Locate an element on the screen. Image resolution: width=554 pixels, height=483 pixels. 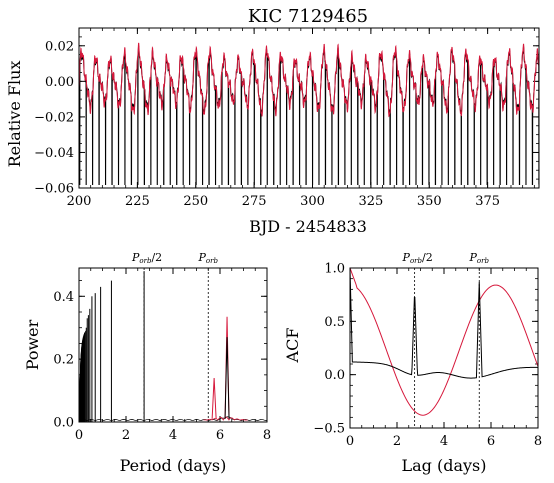
y-tick-label: −0.04 is located at coordinates (54, 153).